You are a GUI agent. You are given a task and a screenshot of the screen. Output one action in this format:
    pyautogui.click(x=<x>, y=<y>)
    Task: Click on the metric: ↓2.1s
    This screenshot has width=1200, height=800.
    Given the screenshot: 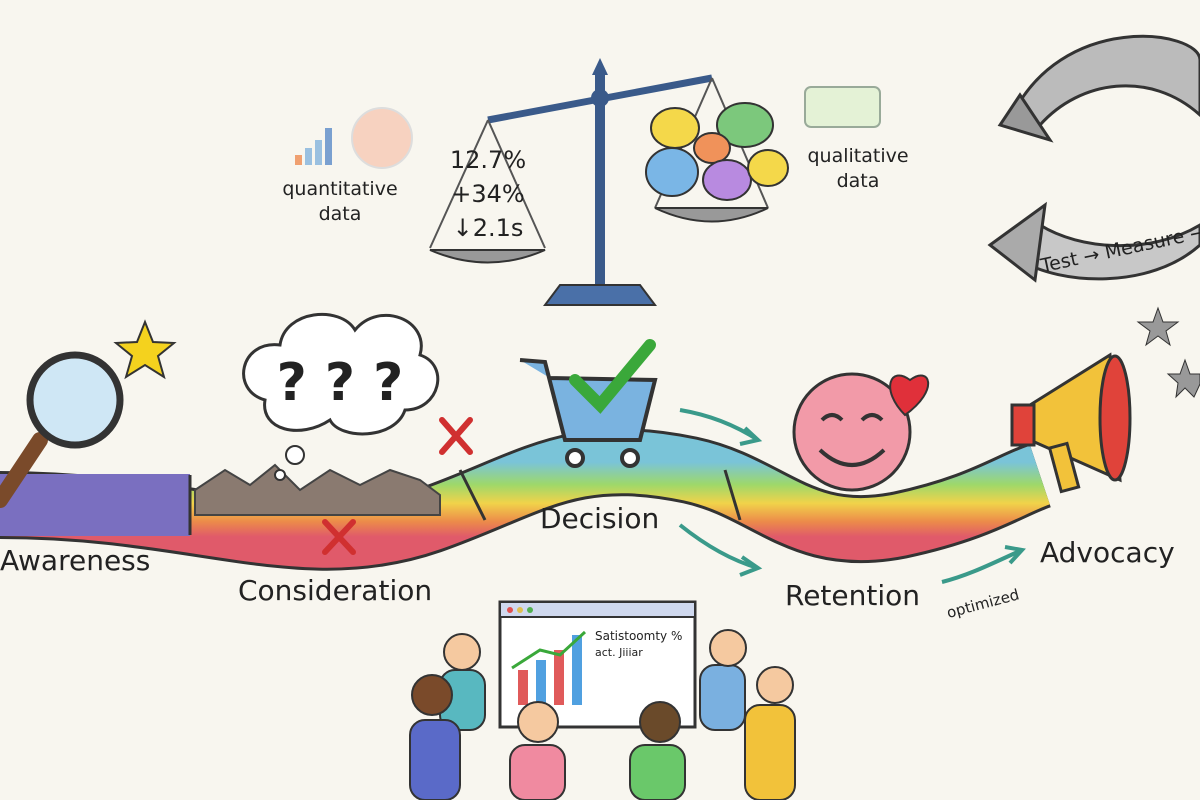 What is the action you would take?
    pyautogui.click(x=488, y=228)
    